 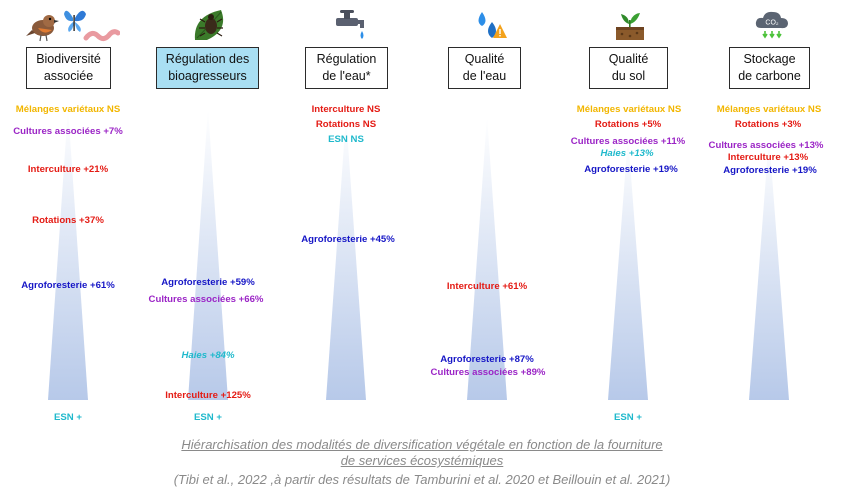 I want to click on label-interculture: Interculture NS, so click(x=346, y=109).